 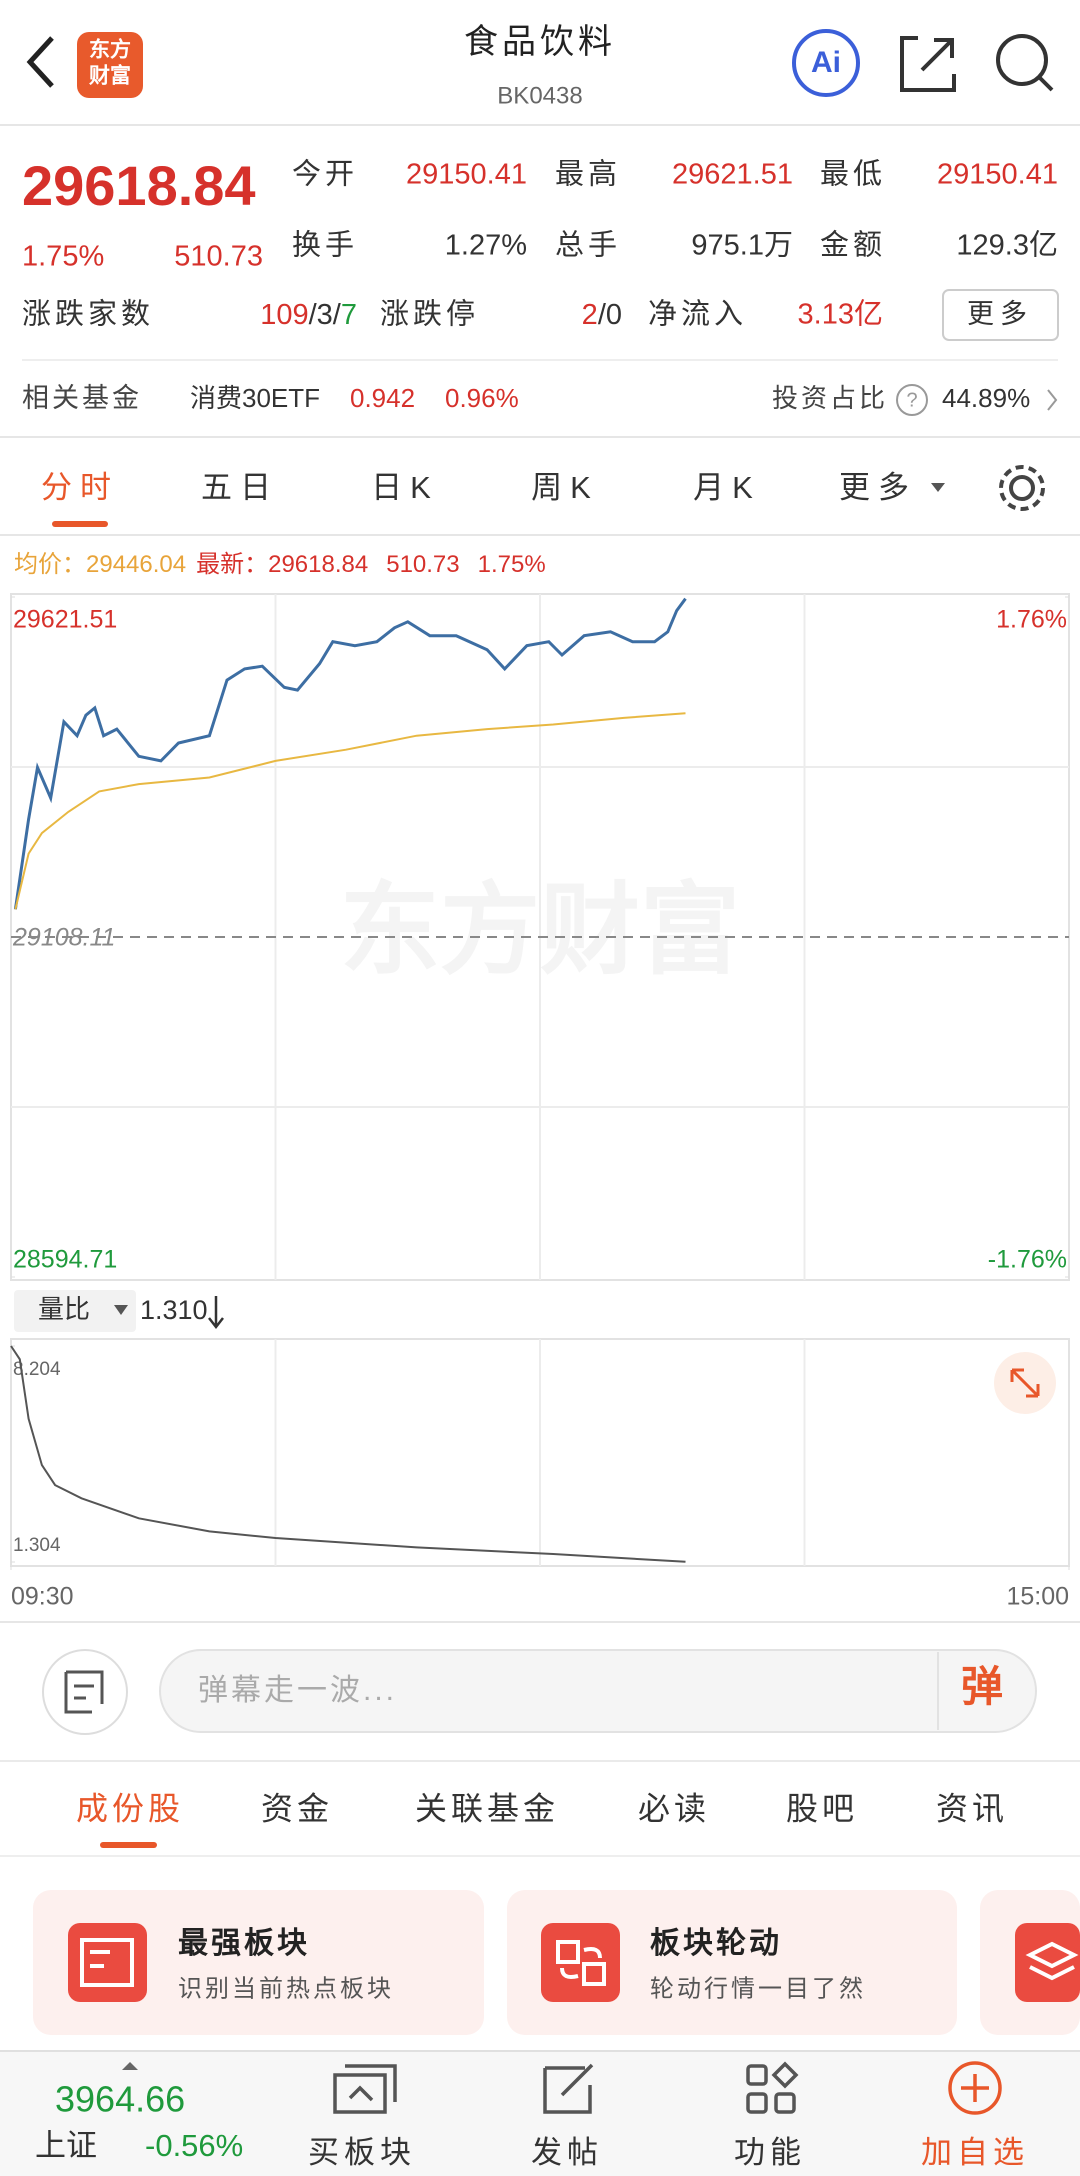 What do you see at coordinates (1007, 245) in the screenshot?
I see `value: 129.3亿` at bounding box center [1007, 245].